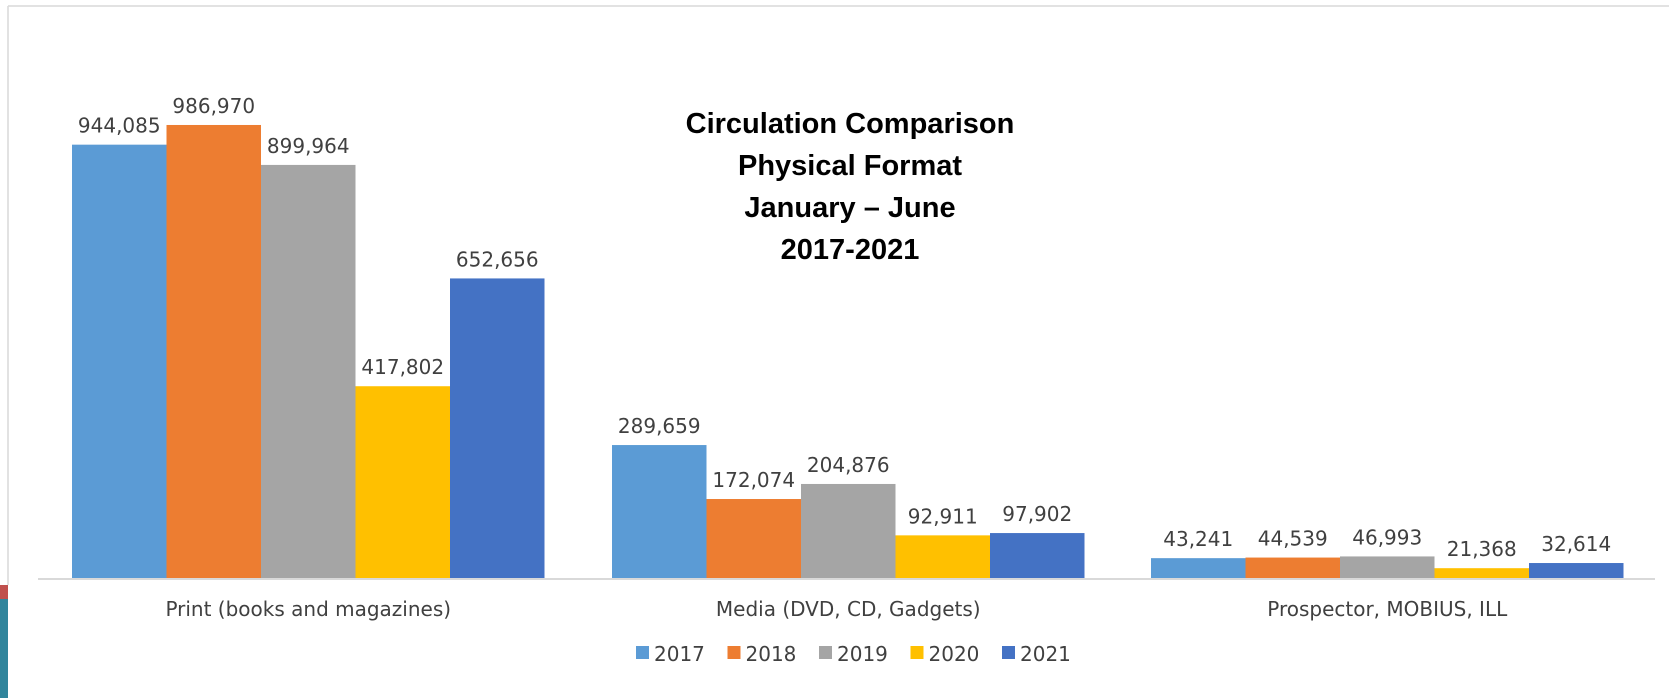  What do you see at coordinates (862, 654) in the screenshot?
I see `legend-label-2019: 2019` at bounding box center [862, 654].